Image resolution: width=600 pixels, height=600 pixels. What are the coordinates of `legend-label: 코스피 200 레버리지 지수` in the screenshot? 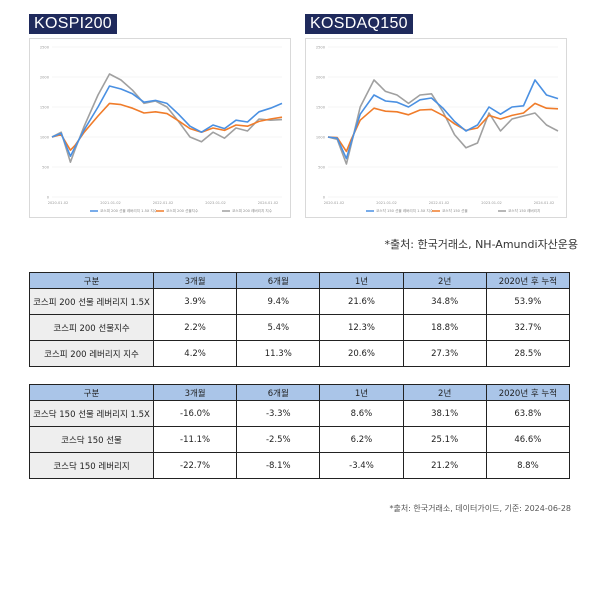 It's located at (252, 210).